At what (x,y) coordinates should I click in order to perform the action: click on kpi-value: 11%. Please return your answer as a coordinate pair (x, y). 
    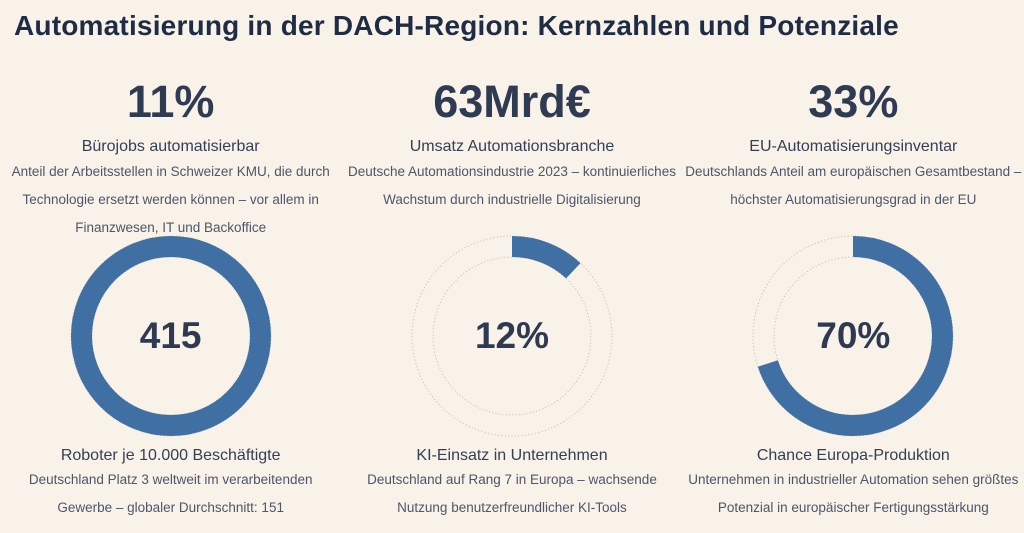
    Looking at the image, I should click on (170, 101).